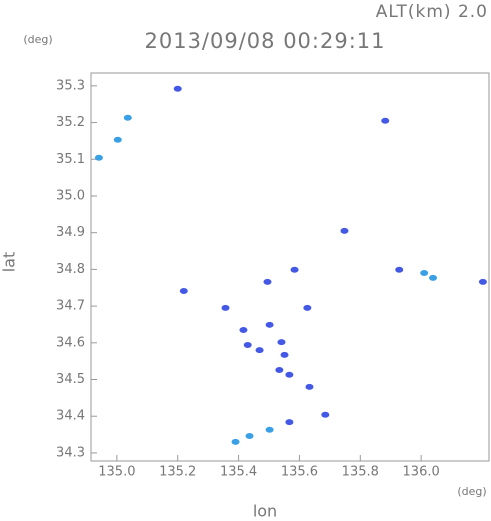 The height and width of the screenshot is (521, 491). What do you see at coordinates (70, 452) in the screenshot?
I see `y-tick-label: 34.3` at bounding box center [70, 452].